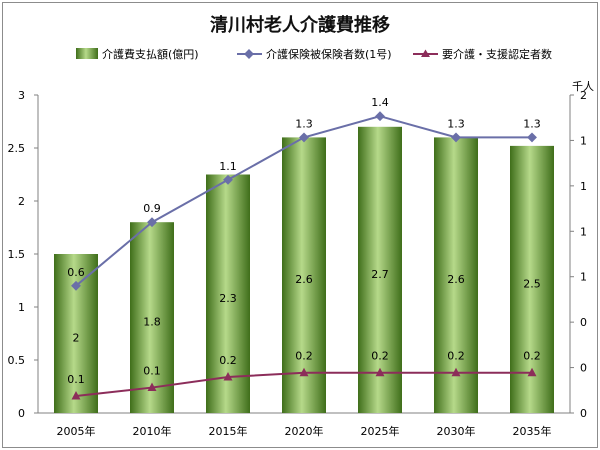 Image resolution: width=600 pixels, height=450 pixels. Describe the element at coordinates (583, 95) in the screenshot. I see `right-tick-label: 2` at that location.